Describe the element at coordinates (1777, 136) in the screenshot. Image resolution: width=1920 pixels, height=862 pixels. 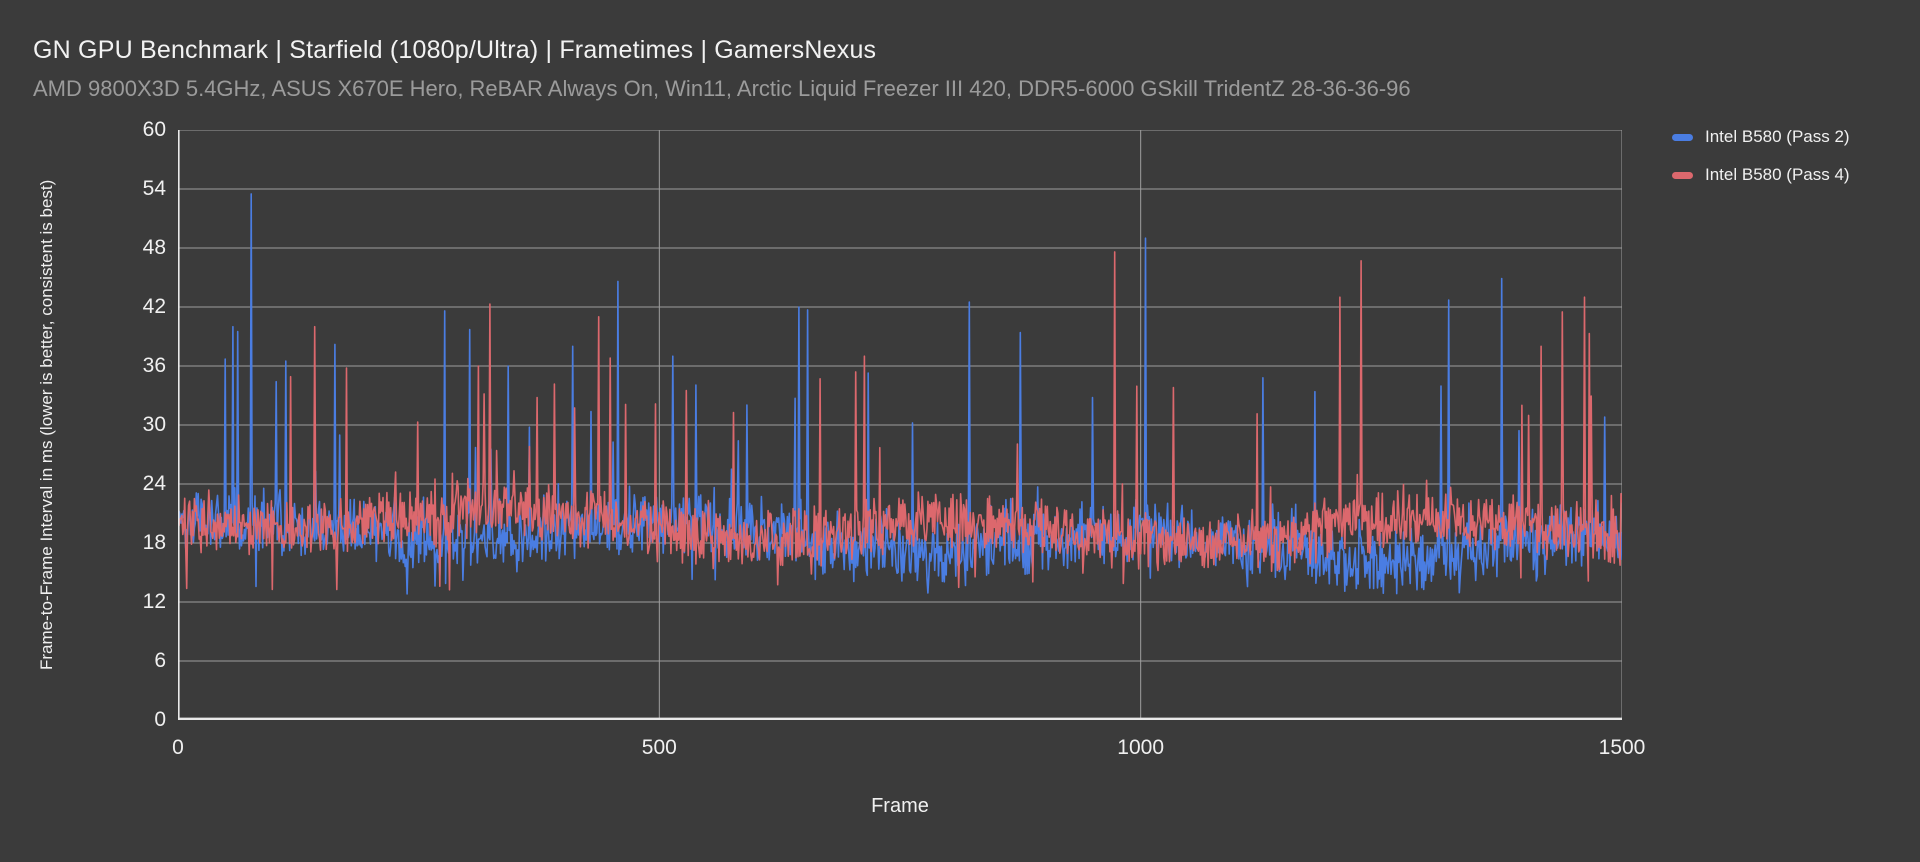
I see `legend-label: Intel B580 (Pass 2)` at that location.